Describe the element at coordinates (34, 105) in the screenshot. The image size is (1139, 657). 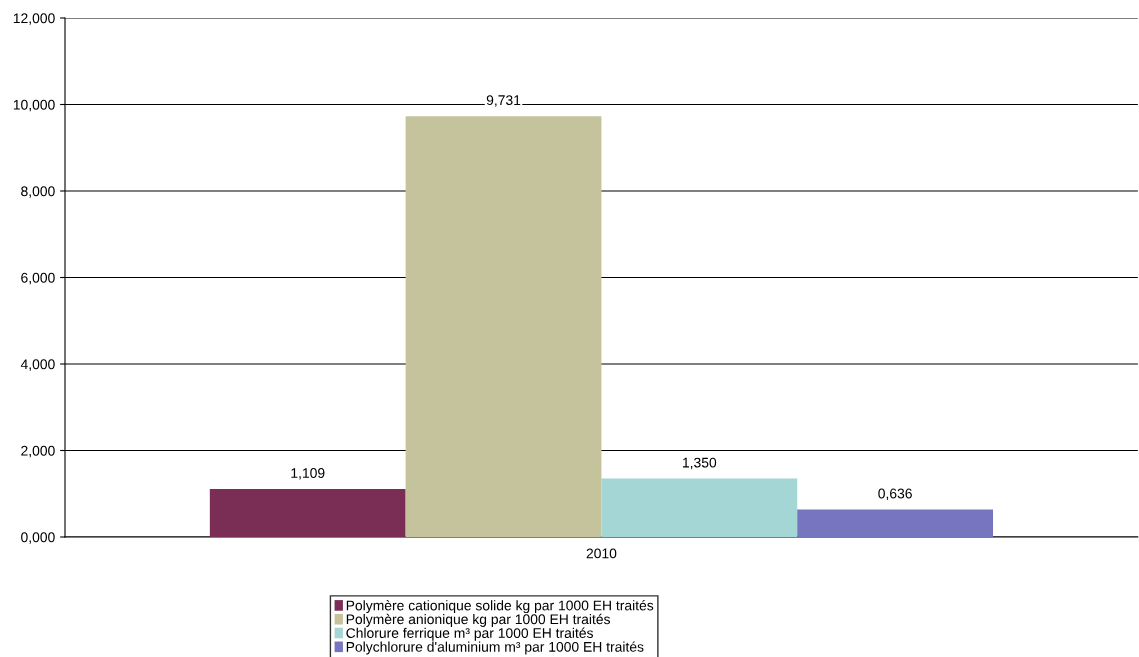
I see `y-tick-label: 10,000` at that location.